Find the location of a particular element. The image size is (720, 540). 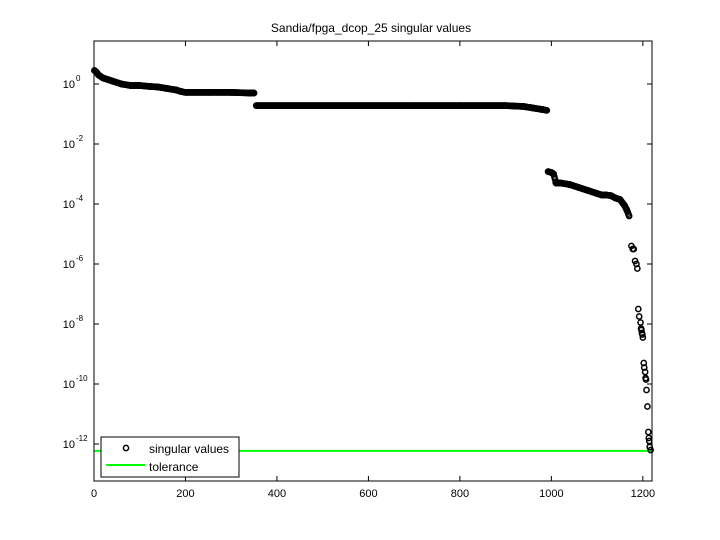

legend-label-tolerance: tolerance is located at coordinates (174, 467).